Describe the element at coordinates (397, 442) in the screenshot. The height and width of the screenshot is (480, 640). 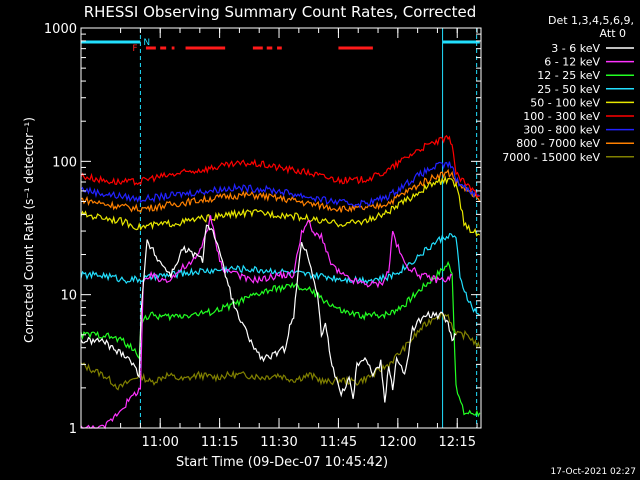
I see `x-tick-label: 12:00` at that location.